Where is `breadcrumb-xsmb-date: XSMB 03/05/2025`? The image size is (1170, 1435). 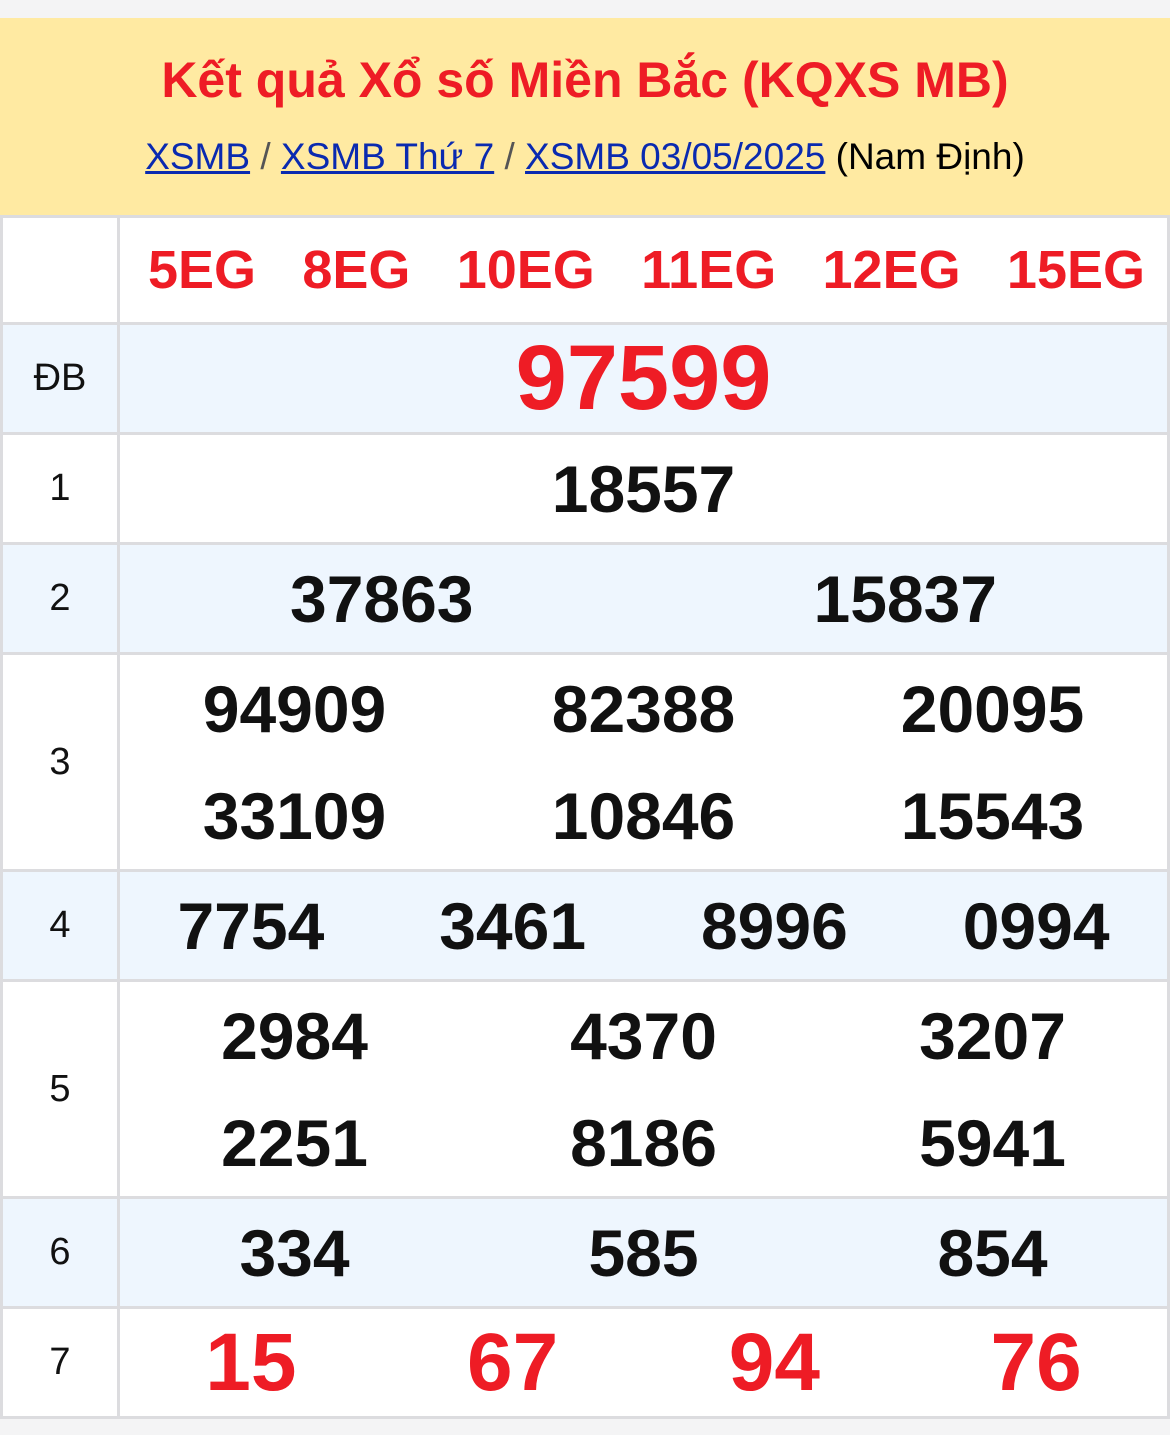 breadcrumb-xsmb-date: XSMB 03/05/2025 is located at coordinates (675, 156).